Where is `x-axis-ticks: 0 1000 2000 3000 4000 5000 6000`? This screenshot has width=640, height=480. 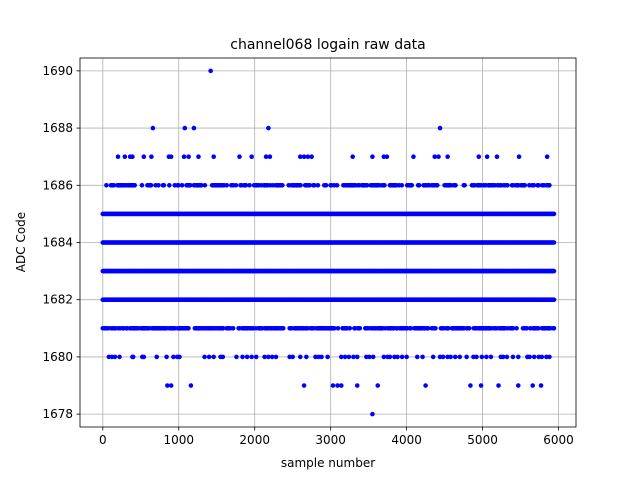
x-axis-ticks: 0 1000 2000 3000 4000 5000 6000 is located at coordinates (336, 437).